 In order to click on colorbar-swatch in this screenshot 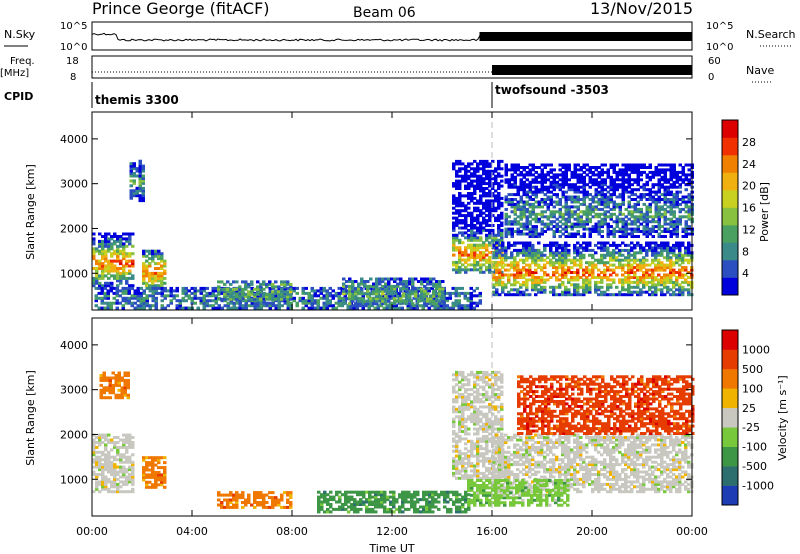, I will do `click(730, 269)`.